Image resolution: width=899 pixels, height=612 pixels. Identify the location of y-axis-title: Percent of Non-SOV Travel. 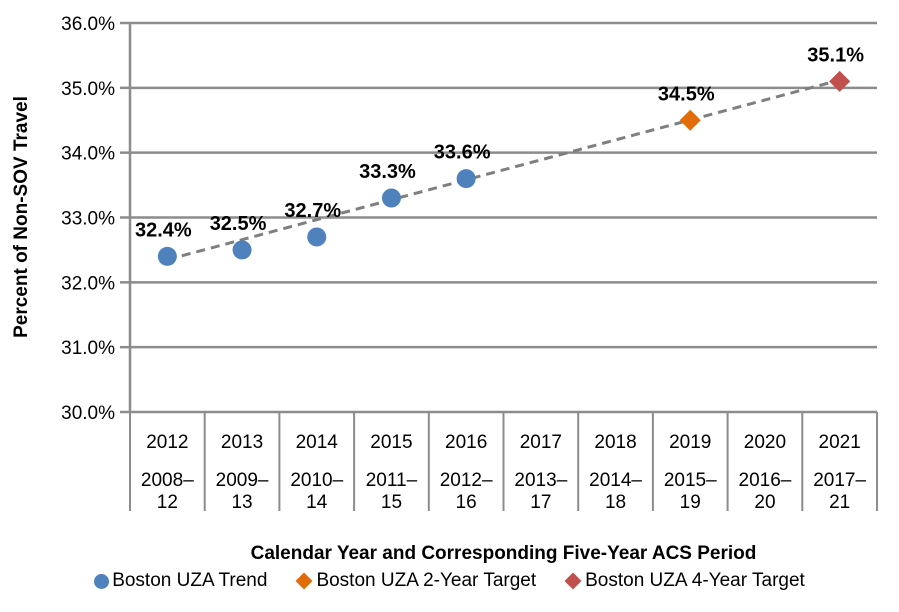
(21, 217).